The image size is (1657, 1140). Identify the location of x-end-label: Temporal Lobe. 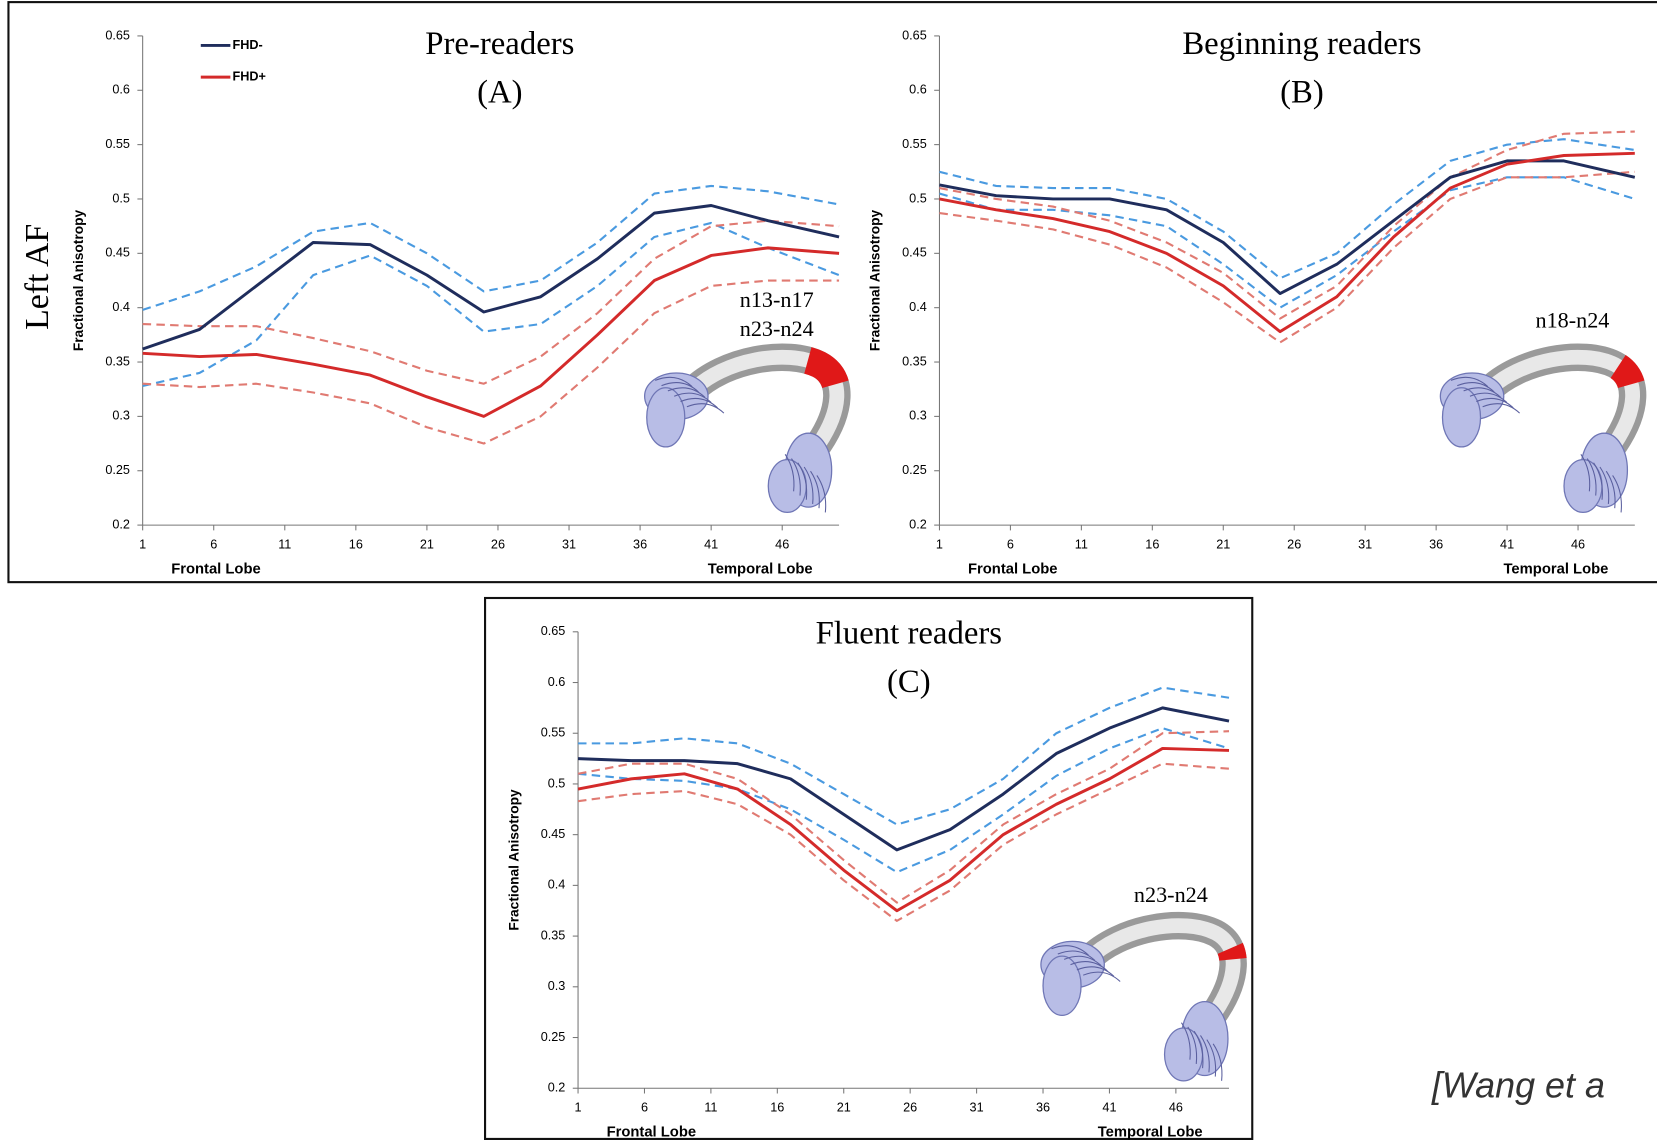
(1150, 1132).